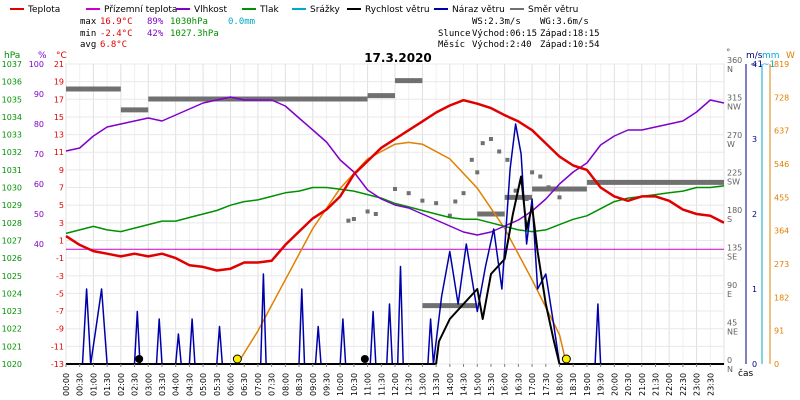  I want to click on ms-tick-label: 0, so click(754, 364).